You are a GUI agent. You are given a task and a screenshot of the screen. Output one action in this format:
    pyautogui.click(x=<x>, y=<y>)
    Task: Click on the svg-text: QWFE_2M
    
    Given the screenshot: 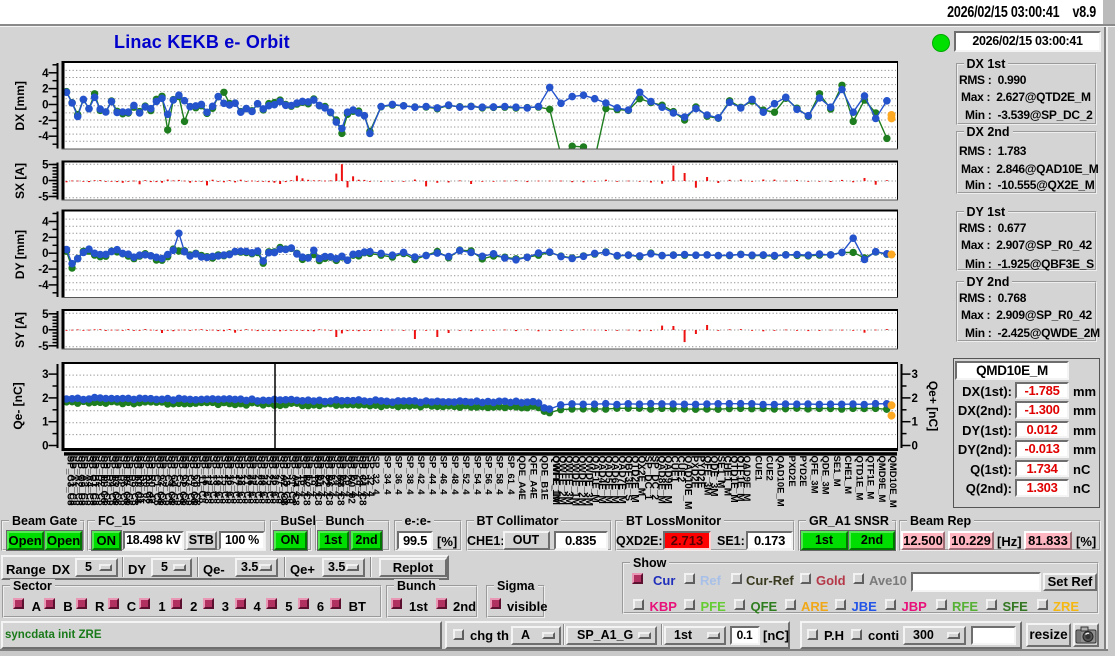 What is the action you would take?
    pyautogui.click(x=561, y=480)
    